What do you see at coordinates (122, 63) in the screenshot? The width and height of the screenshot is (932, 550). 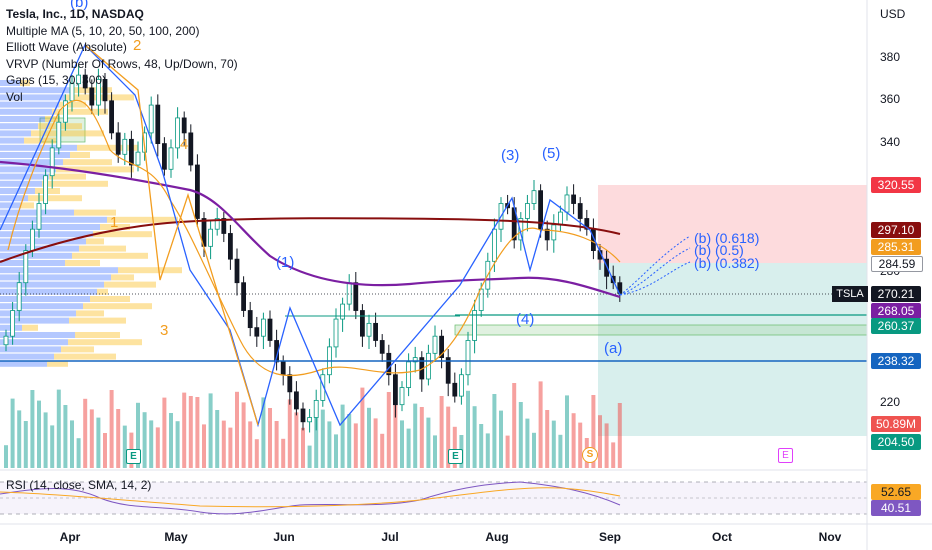 I see `legend-vrvp: VRVP (Number Of Rows, 48, Up/Down, 70)` at bounding box center [122, 63].